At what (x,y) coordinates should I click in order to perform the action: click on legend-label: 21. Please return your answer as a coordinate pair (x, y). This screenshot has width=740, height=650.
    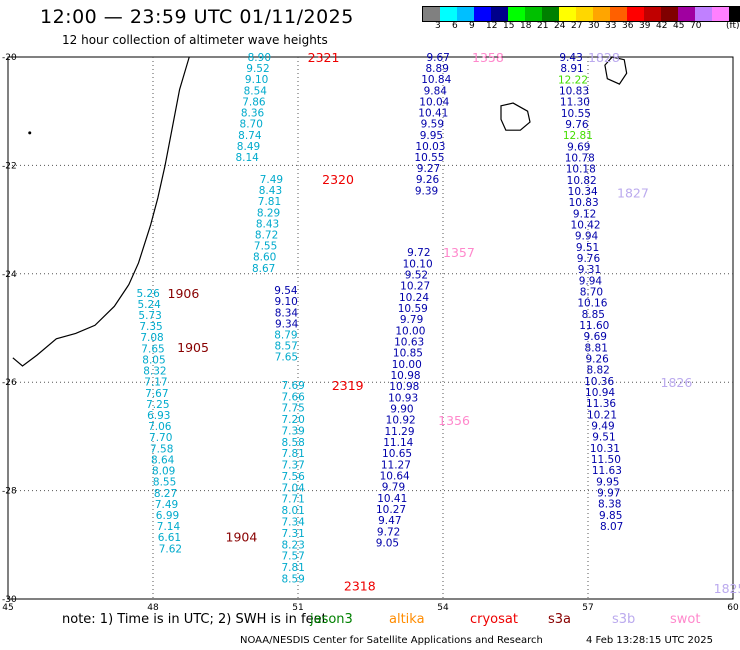
    Looking at the image, I should click on (543, 26).